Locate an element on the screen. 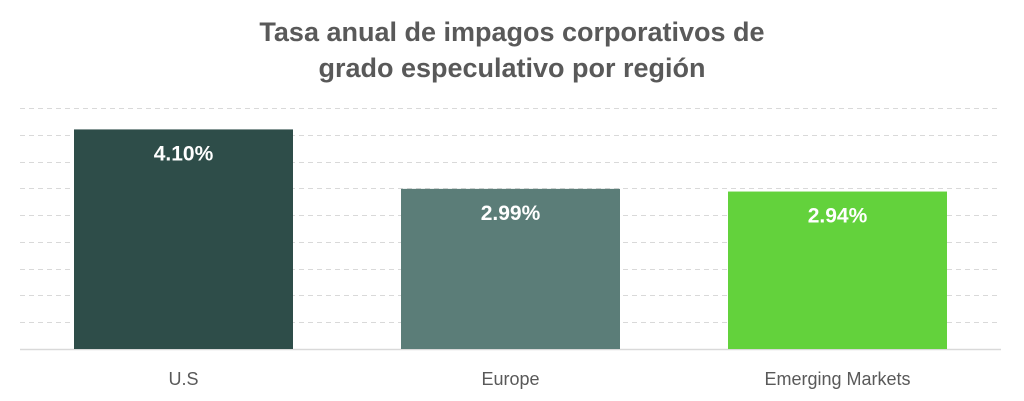 This screenshot has width=1024, height=401. value-labels: 4.10% 2.99% 2.94% is located at coordinates (511, 184).